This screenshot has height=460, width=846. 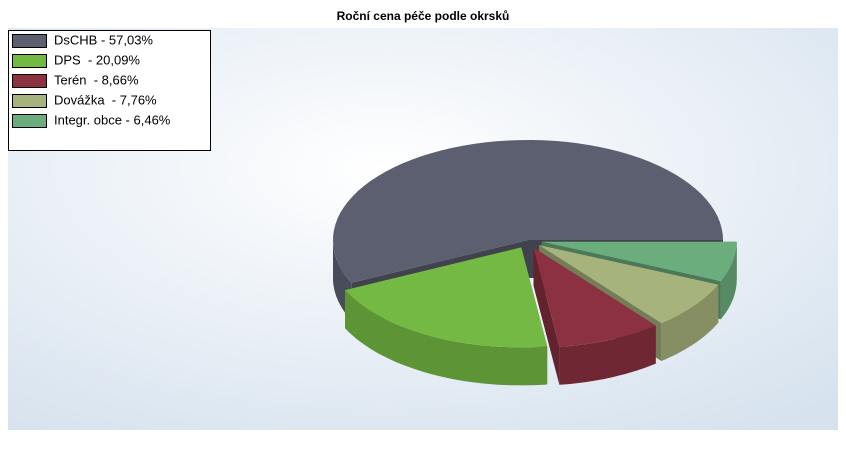 What do you see at coordinates (423, 16) in the screenshot?
I see `chart-title: Roční cena péče podle okrsků` at bounding box center [423, 16].